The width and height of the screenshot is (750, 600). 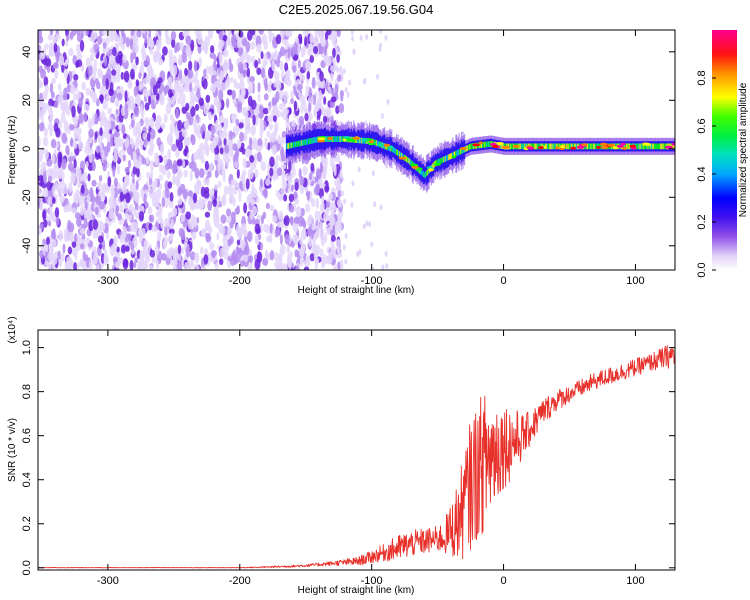 I want to click on colorbar-tick-label-0: 0.0, so click(x=702, y=269).